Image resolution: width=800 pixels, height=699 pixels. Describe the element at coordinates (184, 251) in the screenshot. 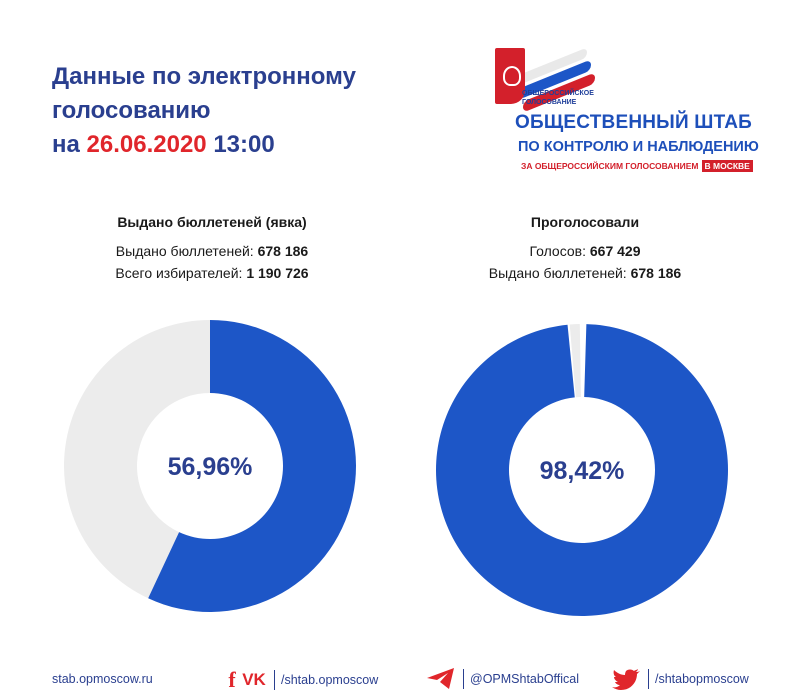

I see `chart-1-row-1-label: Выдано бюллетеней:` at that location.